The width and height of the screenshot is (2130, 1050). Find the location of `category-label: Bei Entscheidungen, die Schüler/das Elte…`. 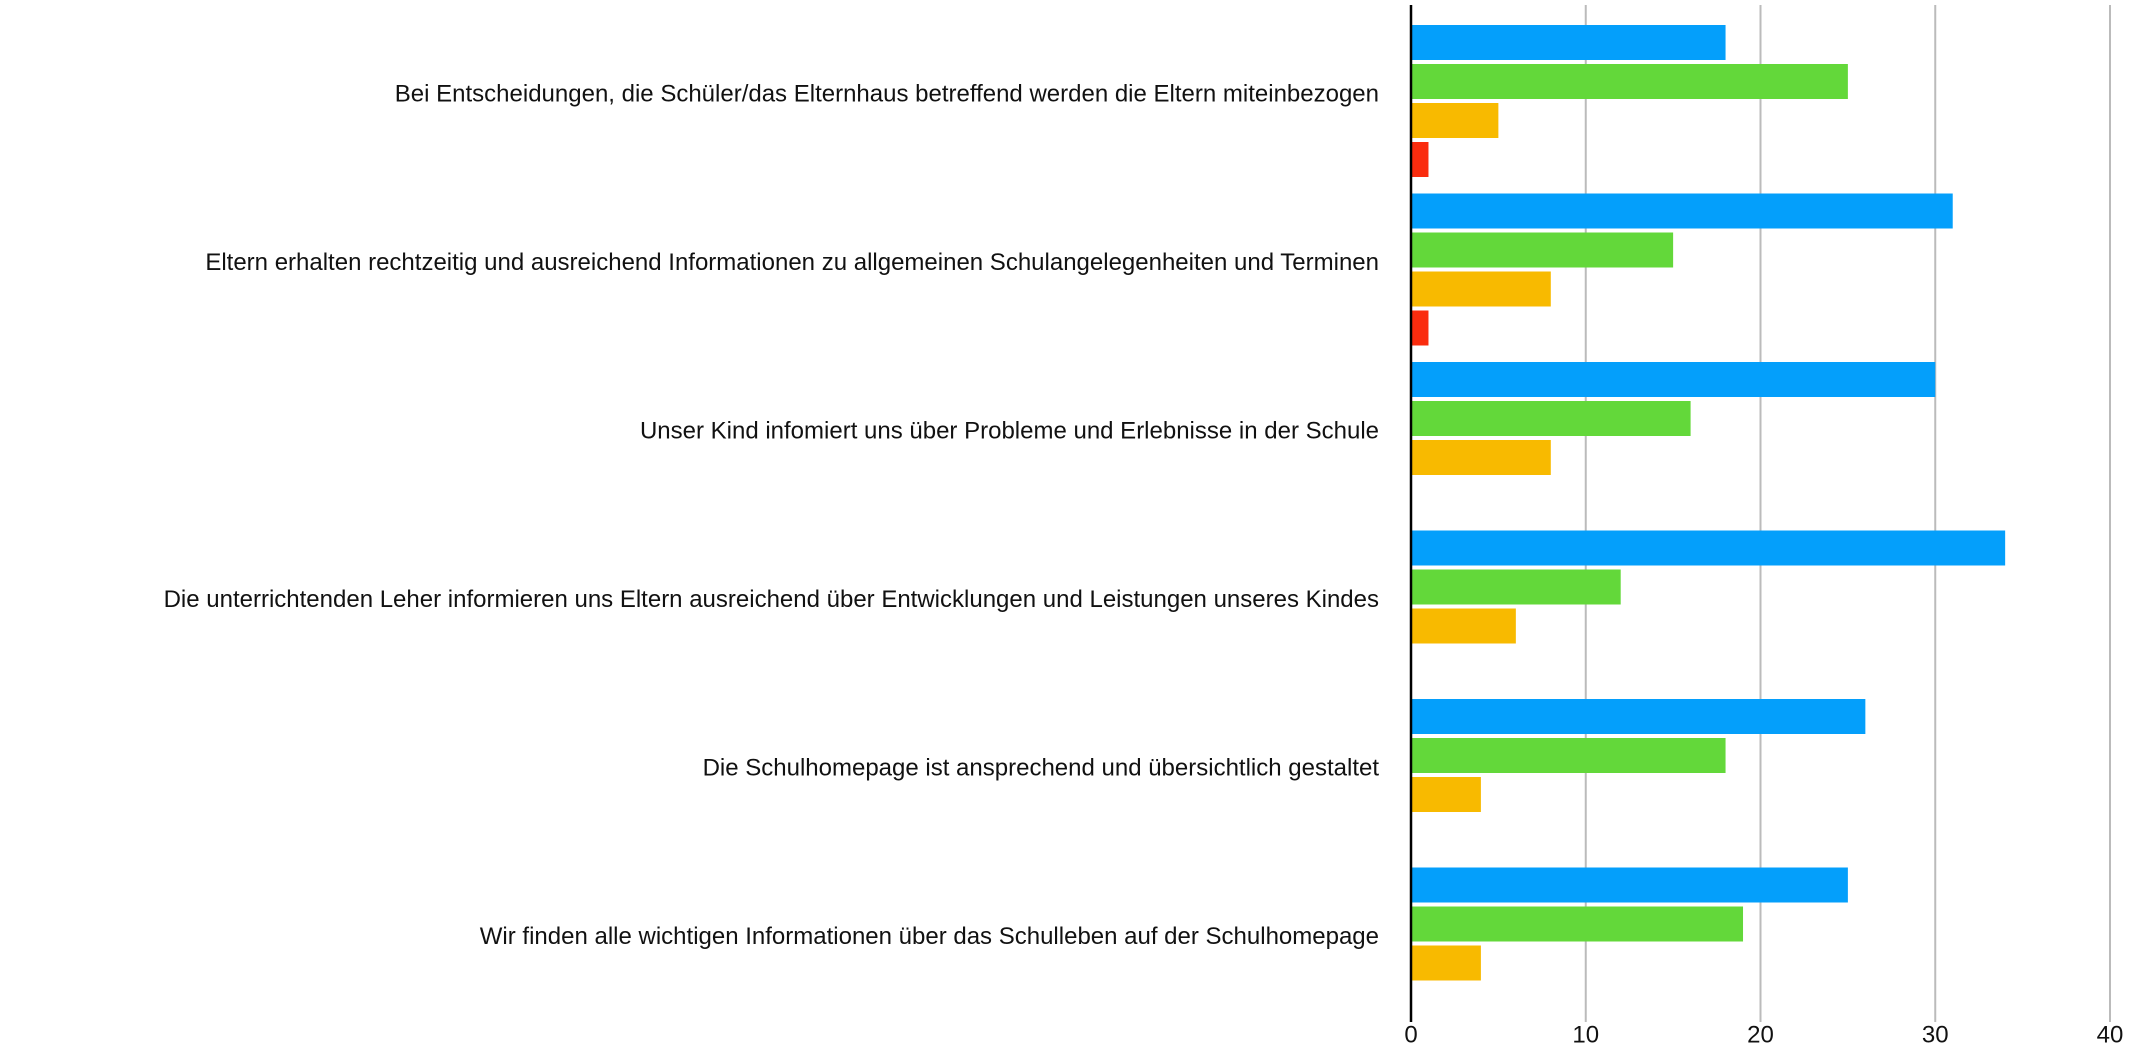

category-label: Bei Entscheidungen, die Schüler/das Elte… is located at coordinates (887, 94).